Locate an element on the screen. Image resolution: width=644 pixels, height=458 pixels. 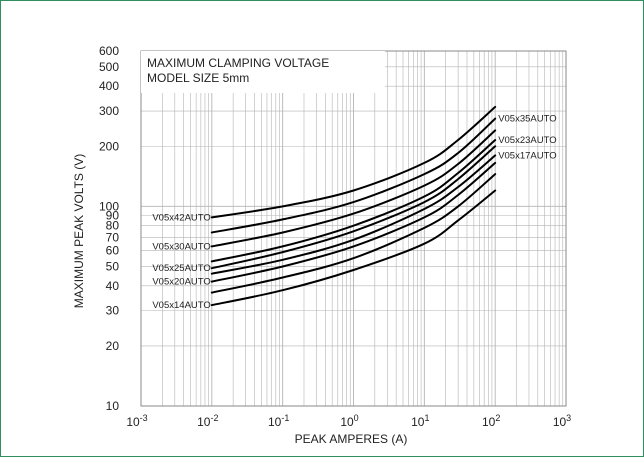
x-tick-label: 10² is located at coordinates (491, 421).